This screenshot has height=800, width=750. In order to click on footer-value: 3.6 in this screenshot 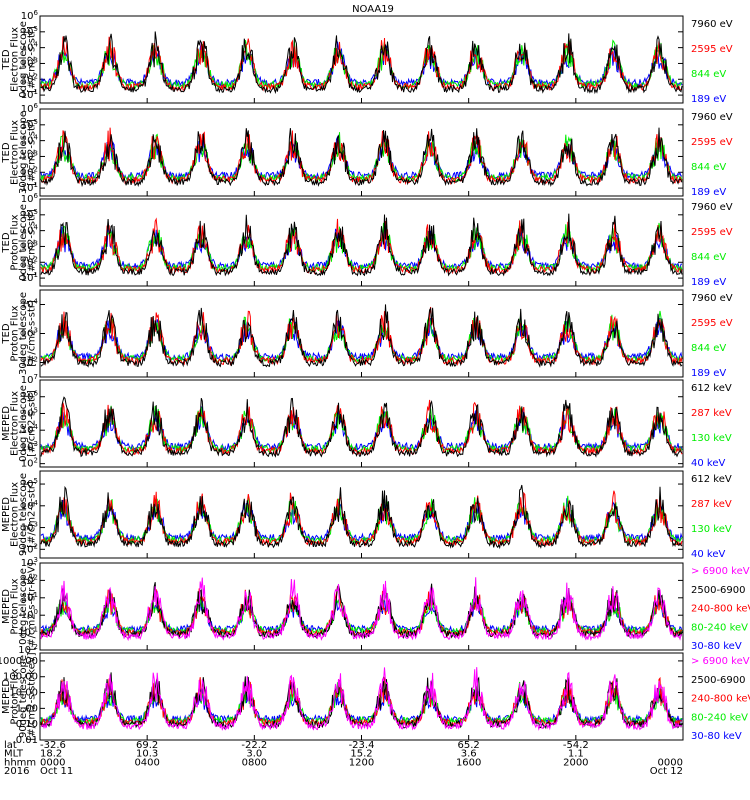, I will do `click(469, 754)`.